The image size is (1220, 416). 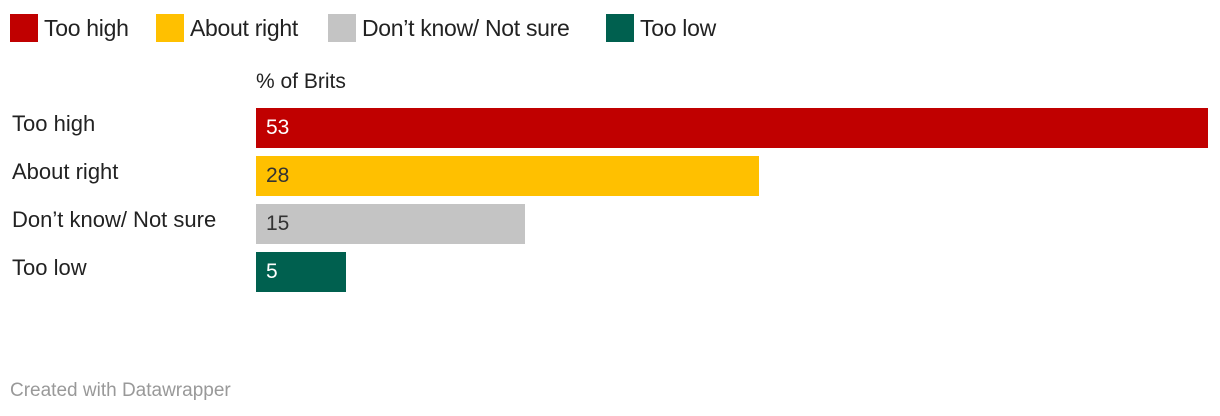 I want to click on value-label: 28, so click(x=278, y=175).